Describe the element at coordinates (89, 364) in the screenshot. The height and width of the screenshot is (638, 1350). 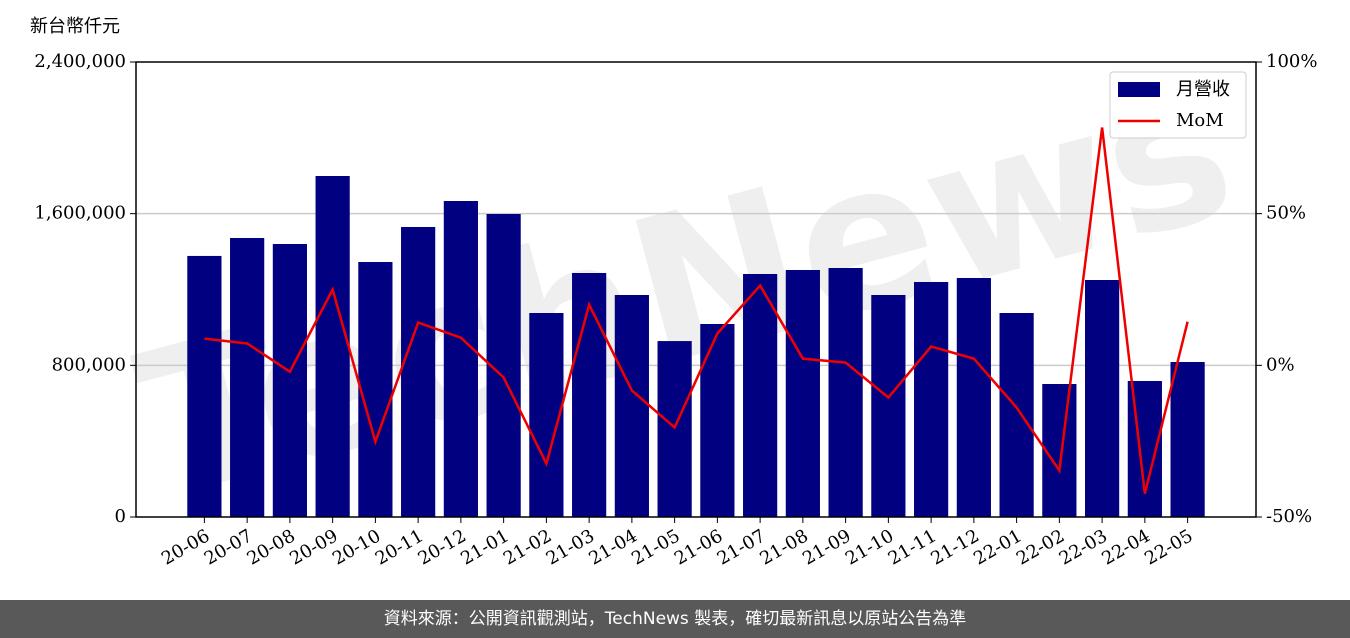
I see `y-tick-label: 800,000` at that location.